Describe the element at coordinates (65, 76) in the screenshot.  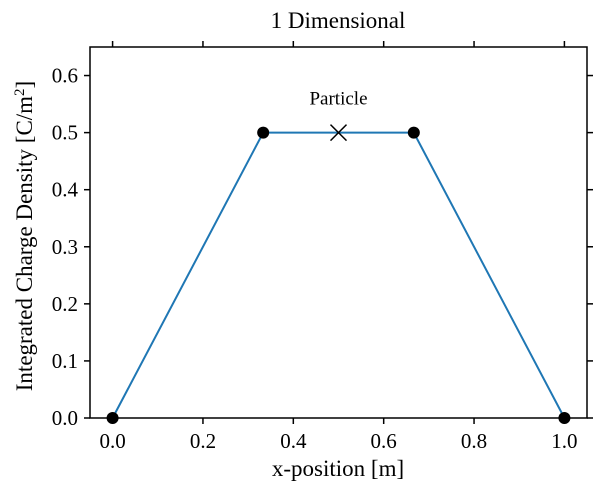
I see `y-tick-label: 0.6` at that location.